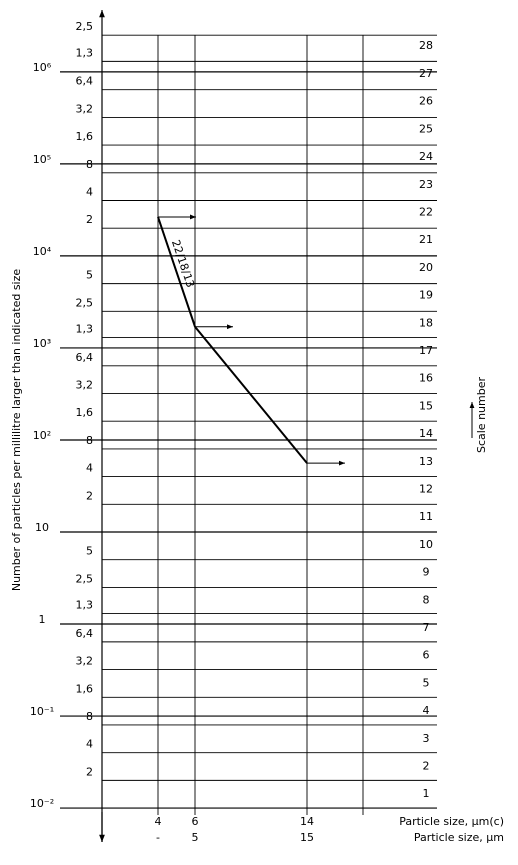 The width and height of the screenshot is (518, 865). What do you see at coordinates (426, 433) in the screenshot?
I see `scale-number: 14` at bounding box center [426, 433].